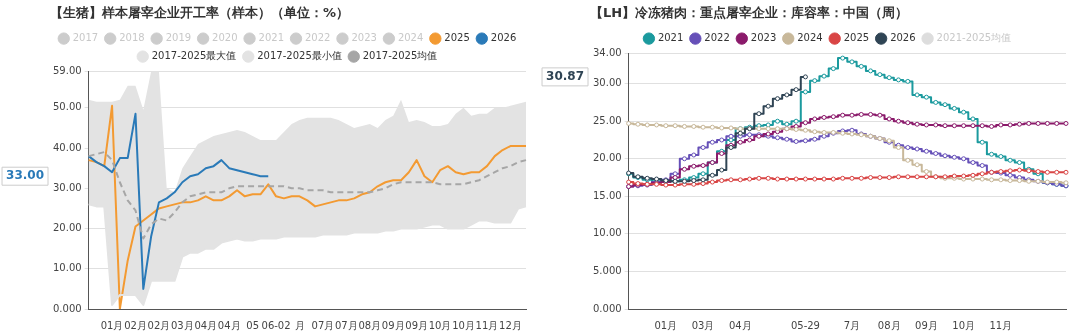 This screenshot has width=1080, height=335. What do you see at coordinates (717, 38) in the screenshot?
I see `legend-label: 2022` at bounding box center [717, 38].